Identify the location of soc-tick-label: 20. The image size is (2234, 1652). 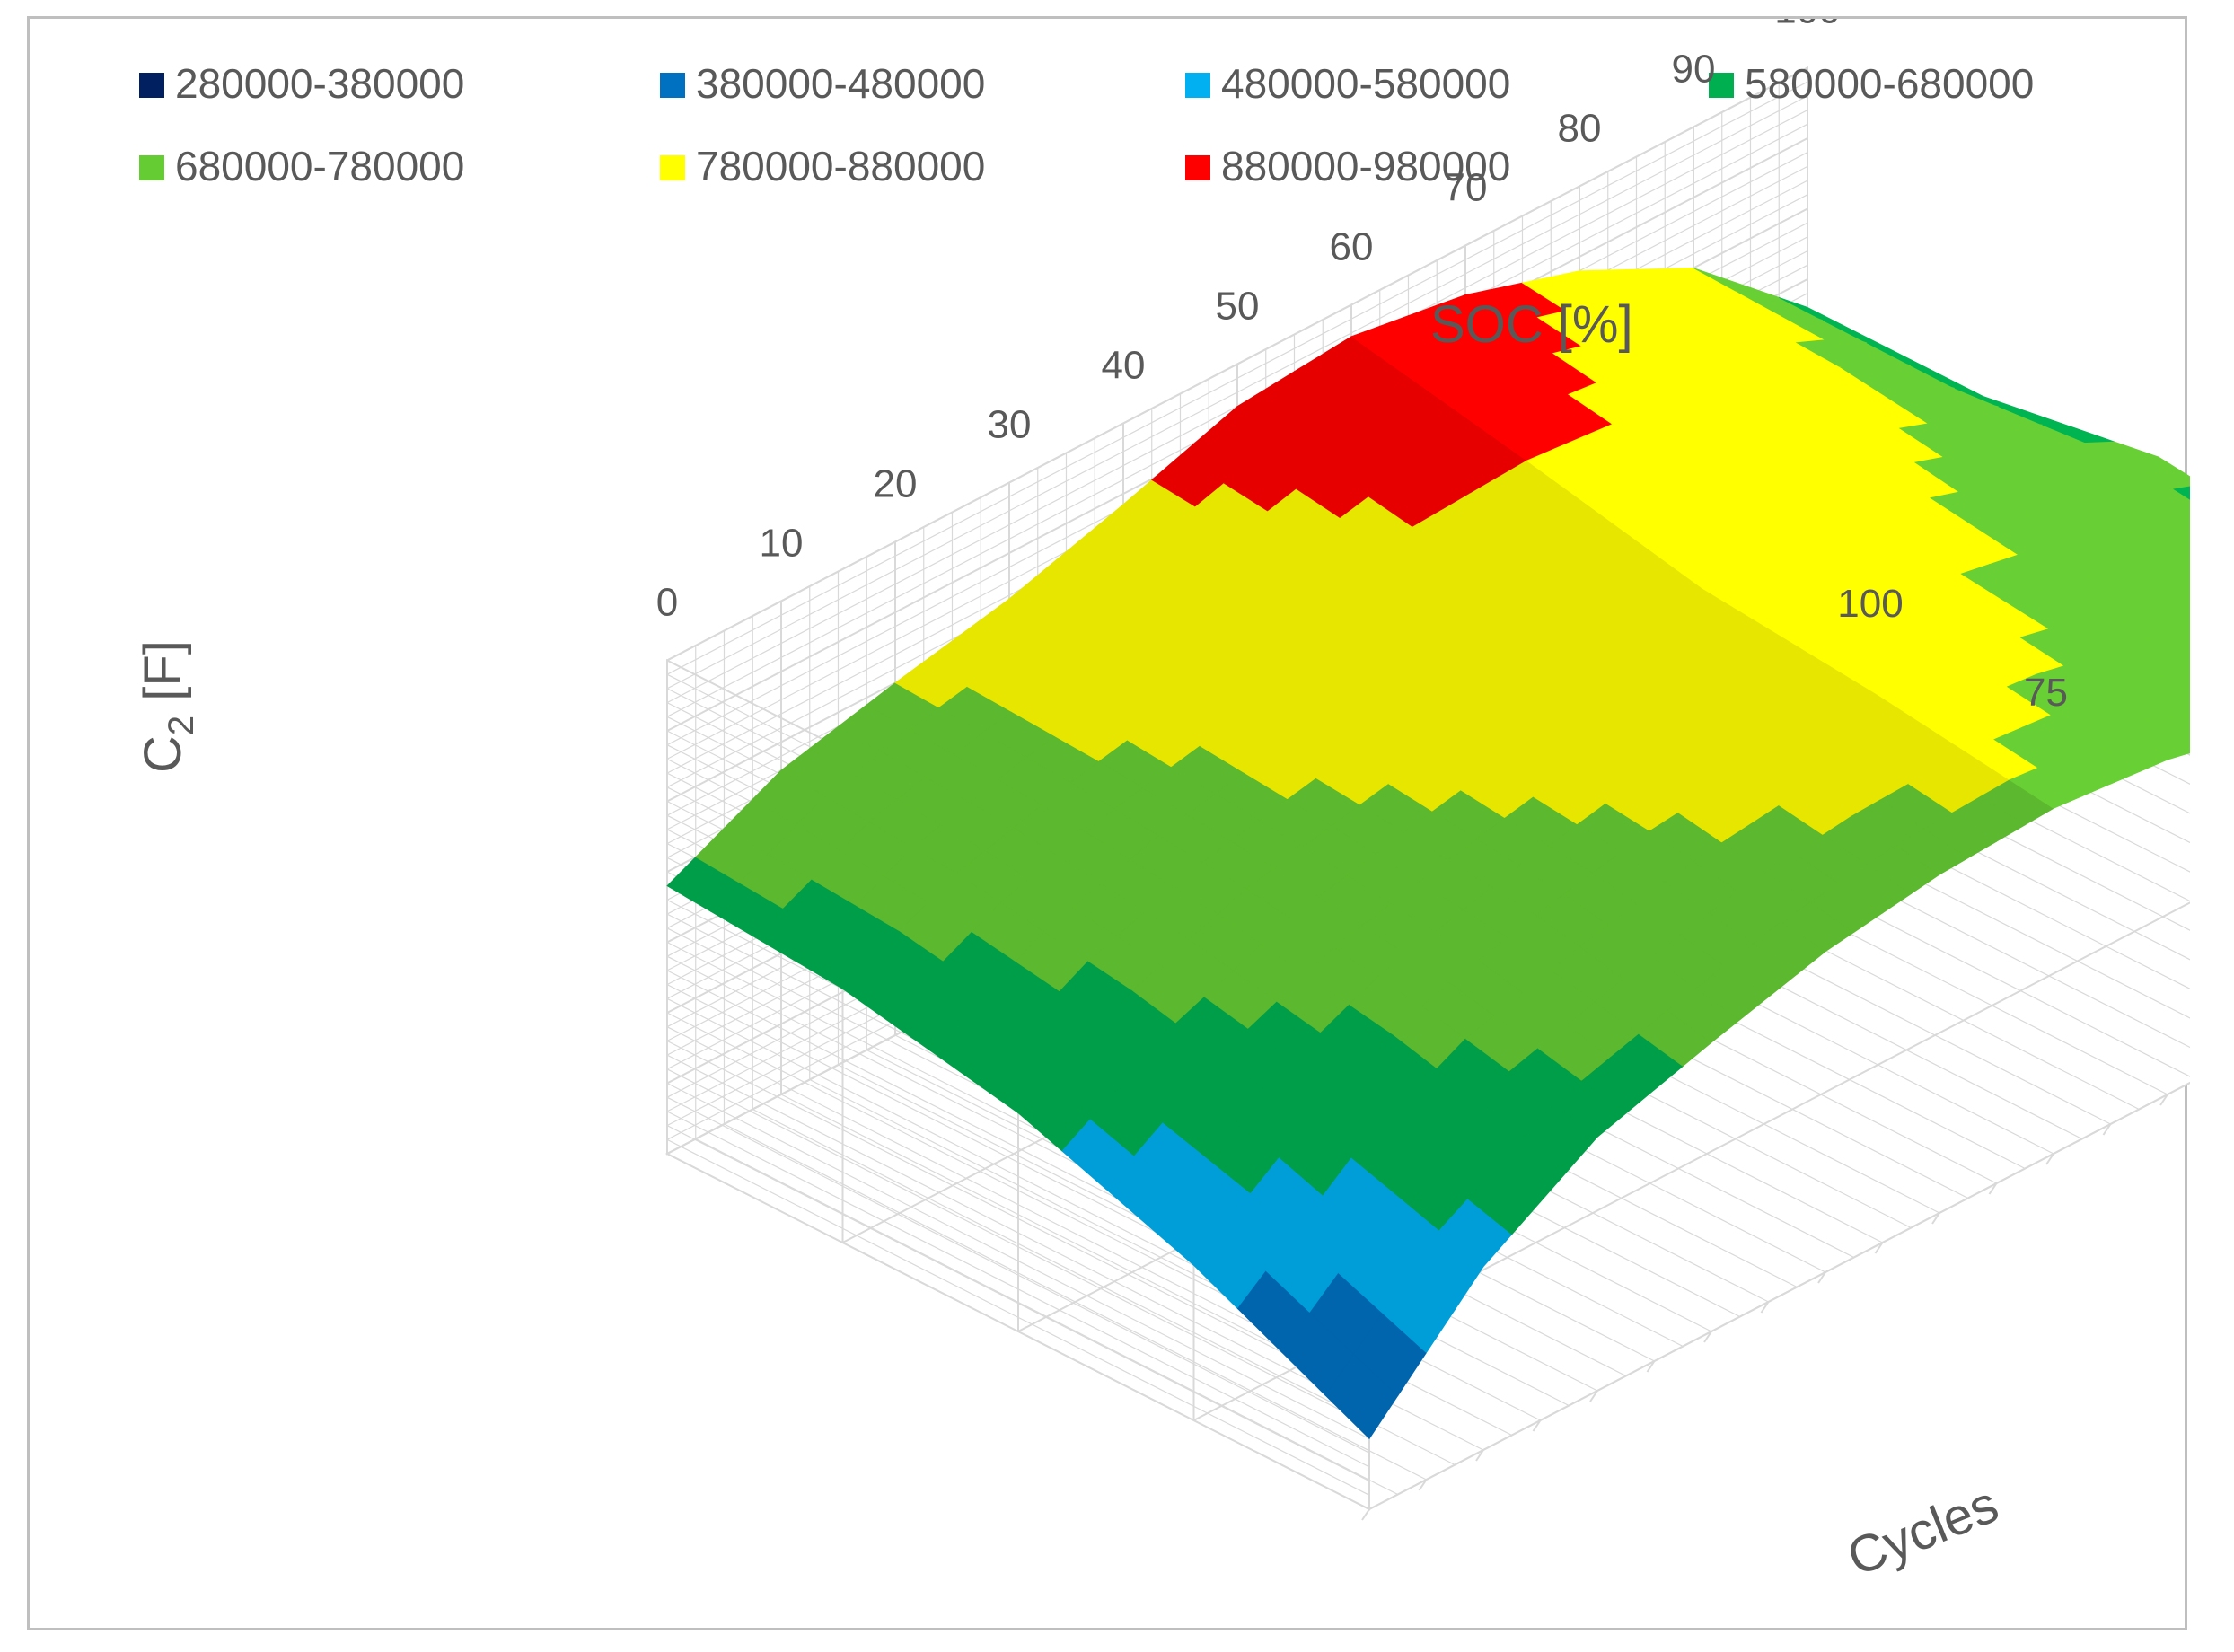
(896, 484).